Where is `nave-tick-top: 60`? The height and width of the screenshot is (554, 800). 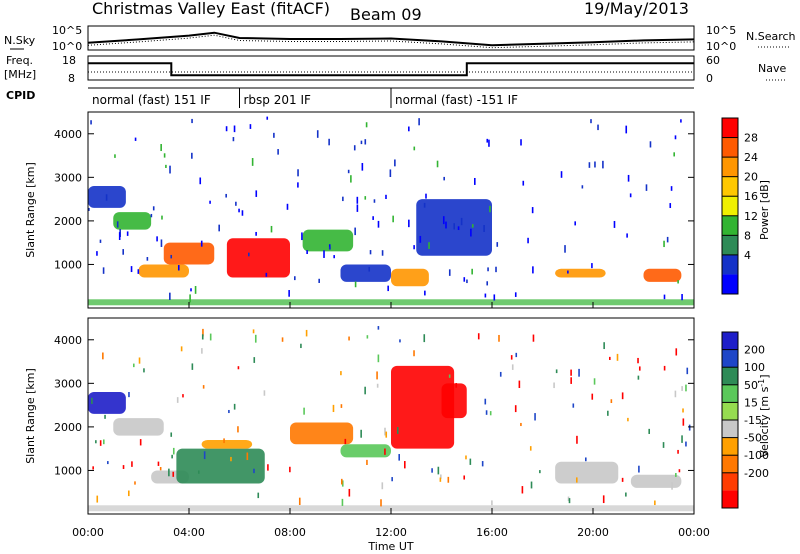
nave-tick-top: 60 is located at coordinates (713, 60).